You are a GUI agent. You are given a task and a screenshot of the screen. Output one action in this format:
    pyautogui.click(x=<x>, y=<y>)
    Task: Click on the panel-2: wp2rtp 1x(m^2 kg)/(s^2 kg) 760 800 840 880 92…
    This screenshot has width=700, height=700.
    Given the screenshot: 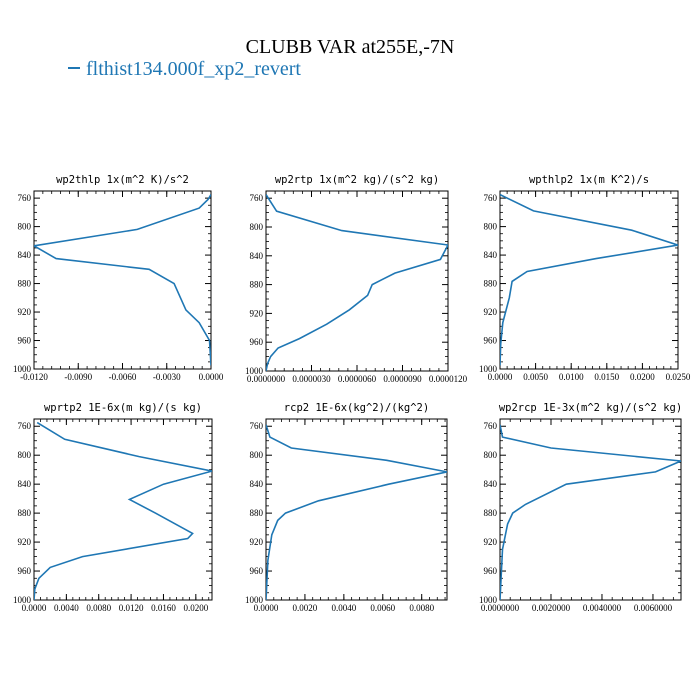 What is the action you would take?
    pyautogui.click(x=356, y=279)
    